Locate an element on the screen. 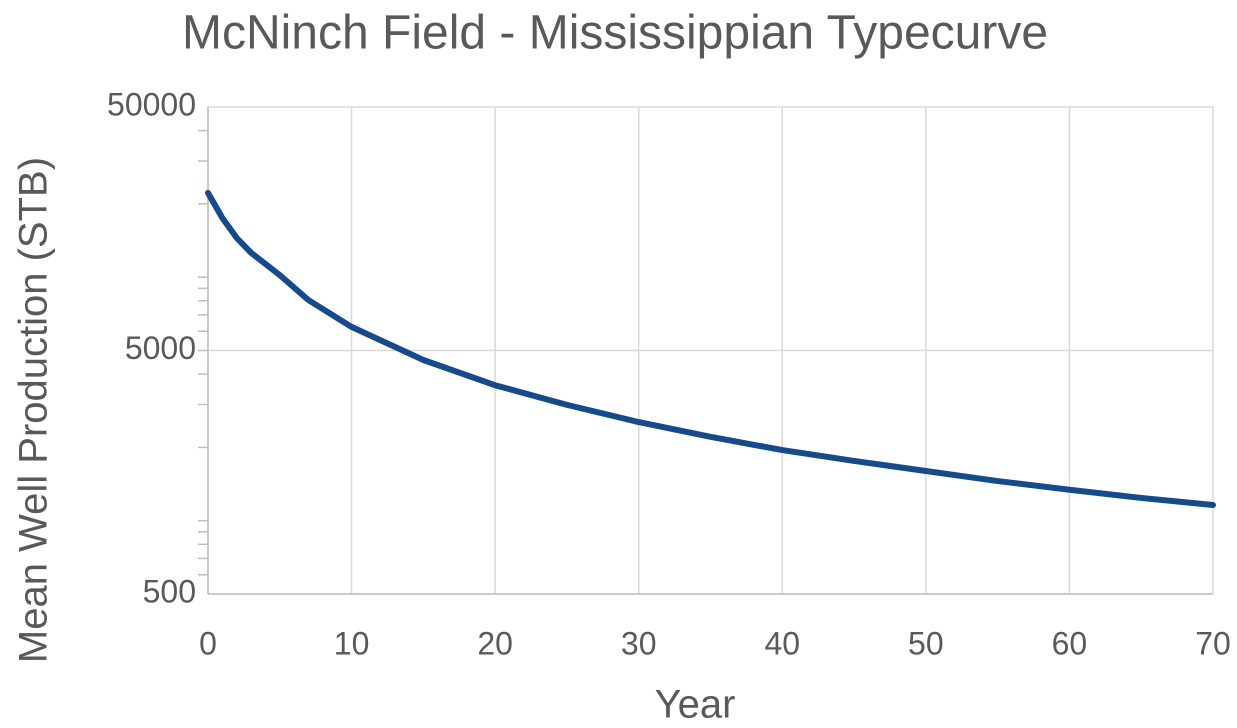 The width and height of the screenshot is (1237, 728). x-tick-label: 40 is located at coordinates (782, 643).